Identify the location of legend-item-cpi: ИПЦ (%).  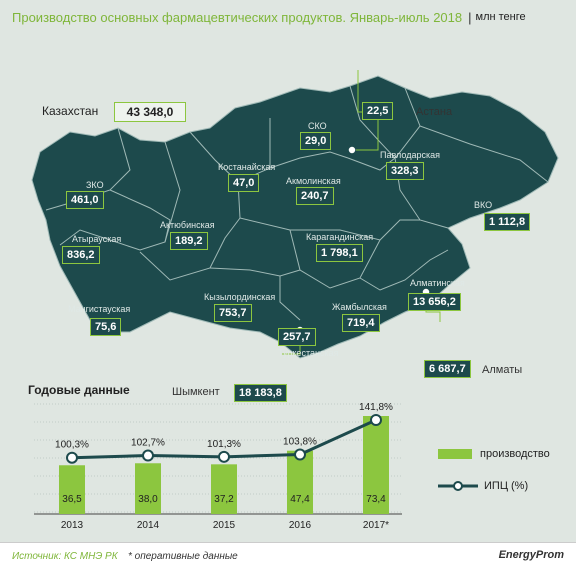
(494, 486).